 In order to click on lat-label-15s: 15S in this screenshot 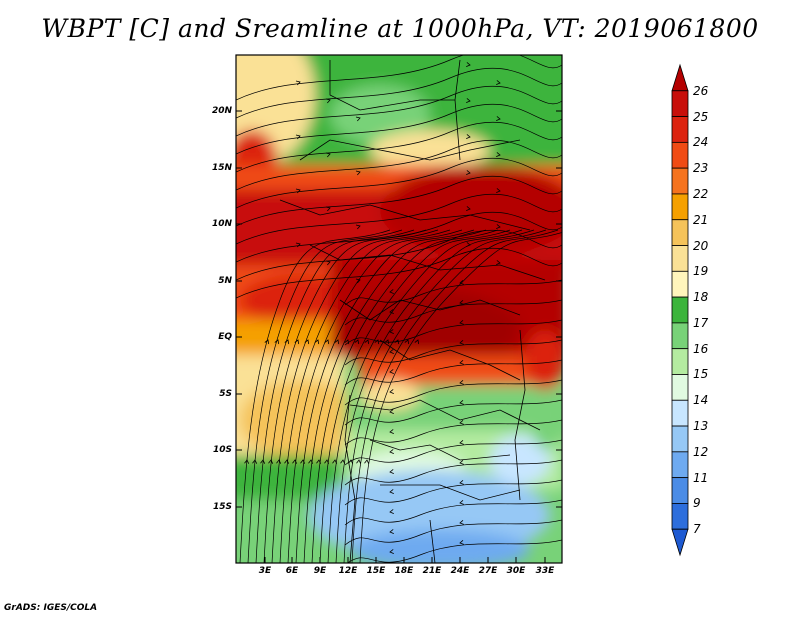, I will do `click(222, 507)`.